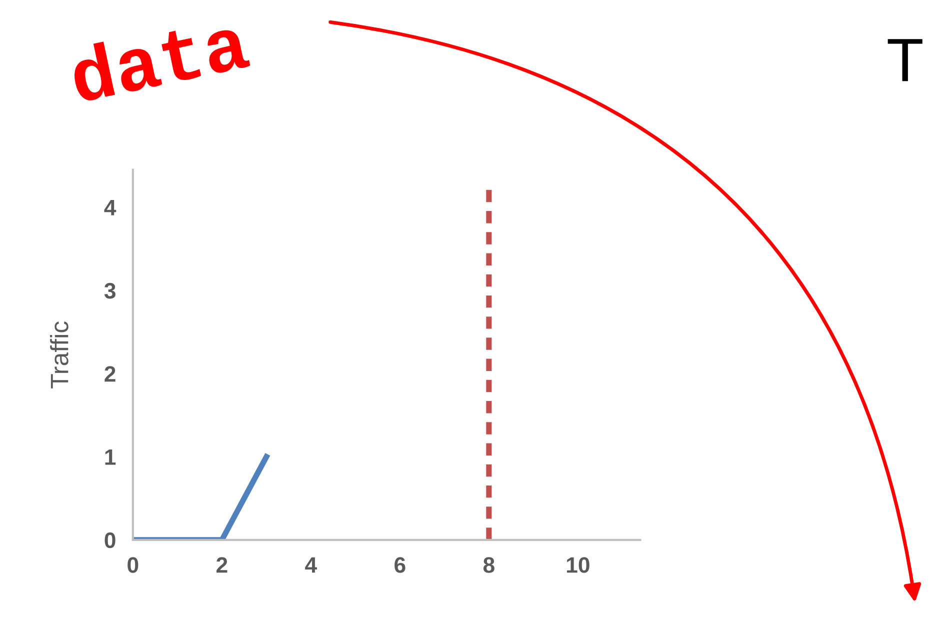 This screenshot has width=936, height=622. What do you see at coordinates (159, 57) in the screenshot?
I see `text: data` at bounding box center [159, 57].